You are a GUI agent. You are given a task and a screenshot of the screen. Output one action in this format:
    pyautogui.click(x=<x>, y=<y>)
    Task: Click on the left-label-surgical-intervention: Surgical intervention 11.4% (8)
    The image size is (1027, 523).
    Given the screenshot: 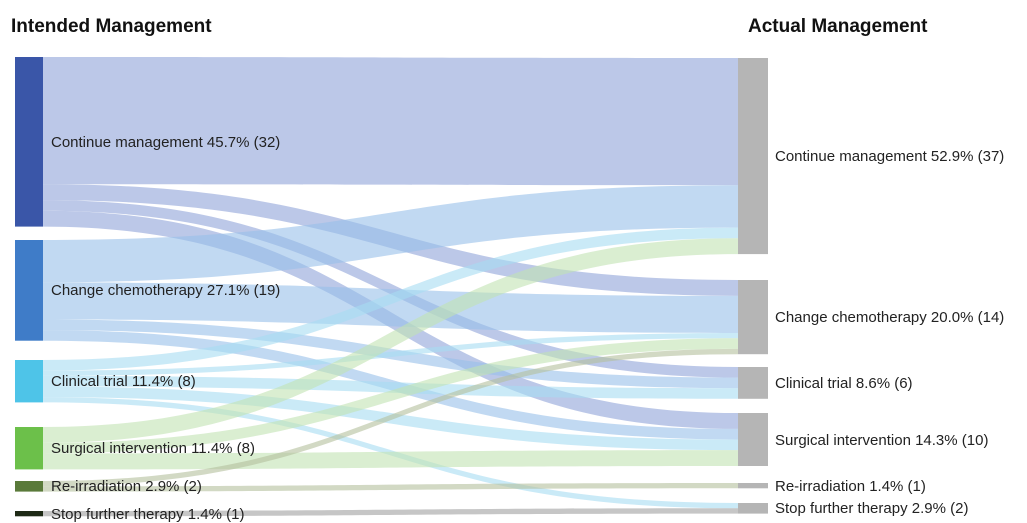 What is the action you would take?
    pyautogui.click(x=153, y=449)
    